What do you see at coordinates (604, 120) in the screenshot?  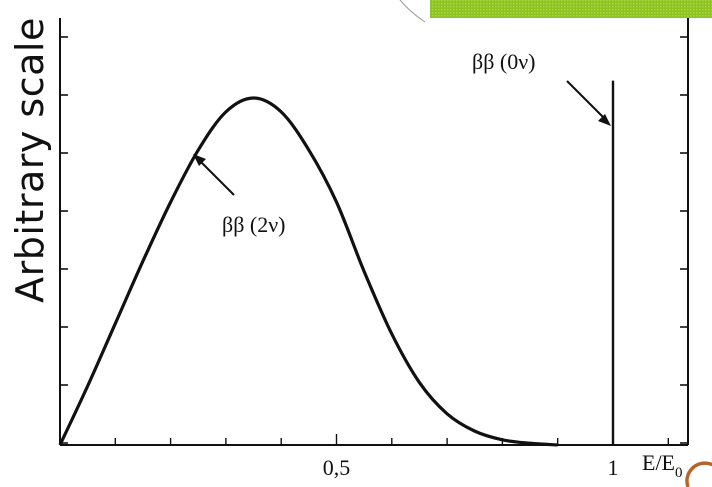 I see `annotation-arrowhead-0nu` at bounding box center [604, 120].